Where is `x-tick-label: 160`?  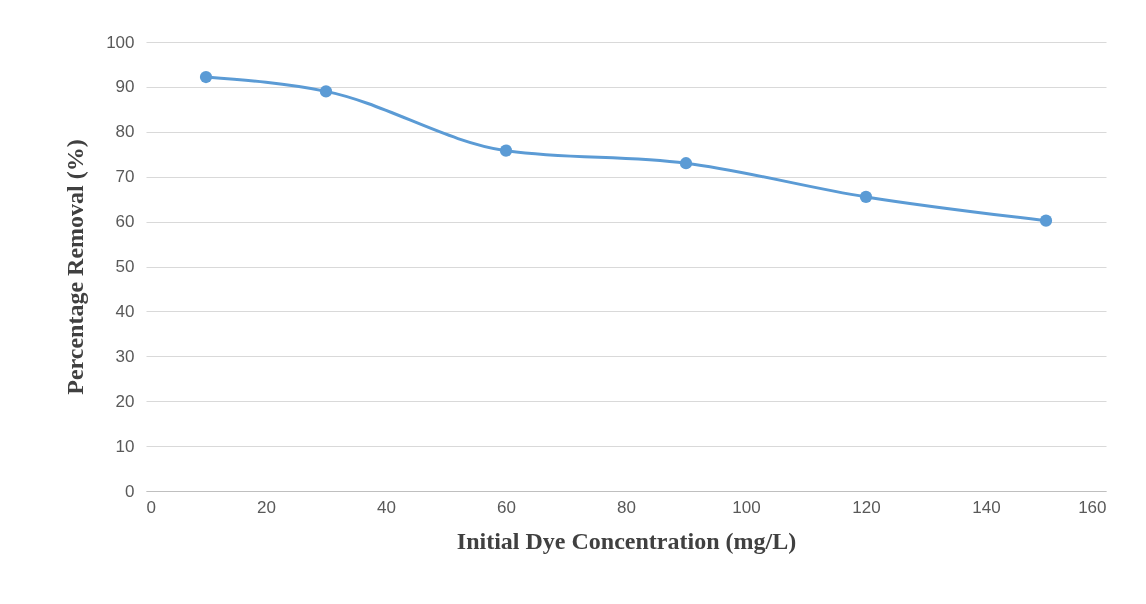
x-tick-label: 160 is located at coordinates (1092, 507).